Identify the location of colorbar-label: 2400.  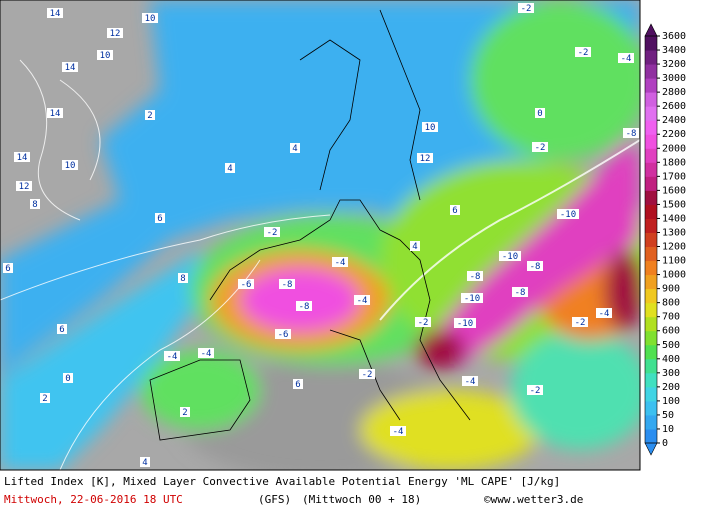
(674, 120).